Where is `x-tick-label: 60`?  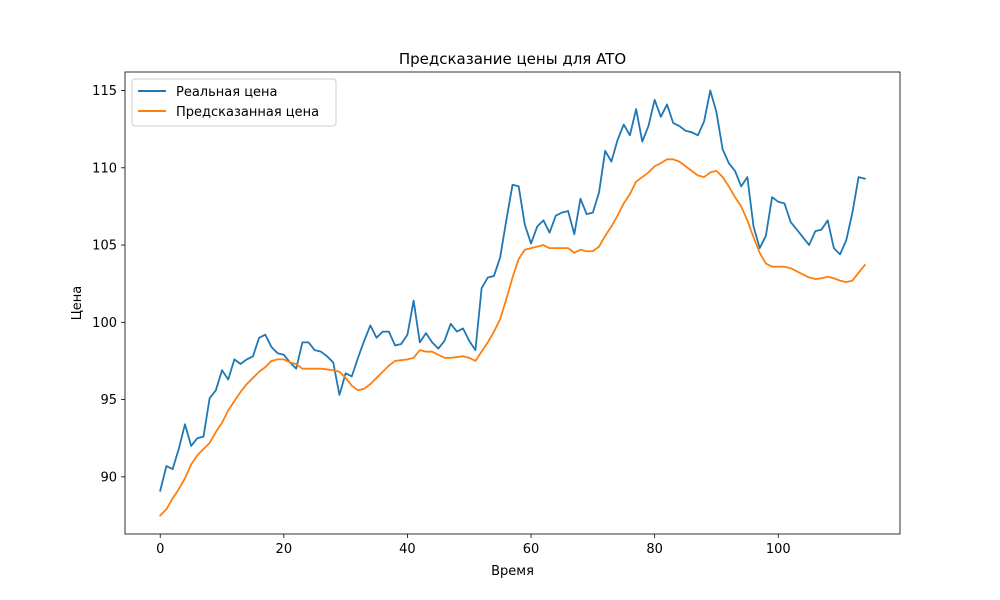 x-tick-label: 60 is located at coordinates (531, 549).